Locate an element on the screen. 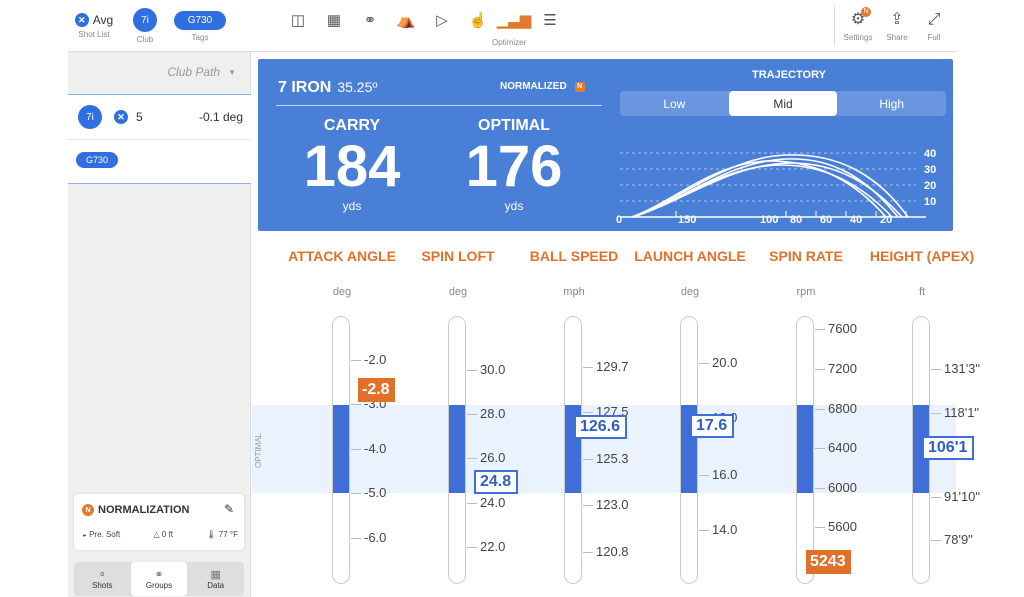  play-icon: ▷ is located at coordinates (442, 20).